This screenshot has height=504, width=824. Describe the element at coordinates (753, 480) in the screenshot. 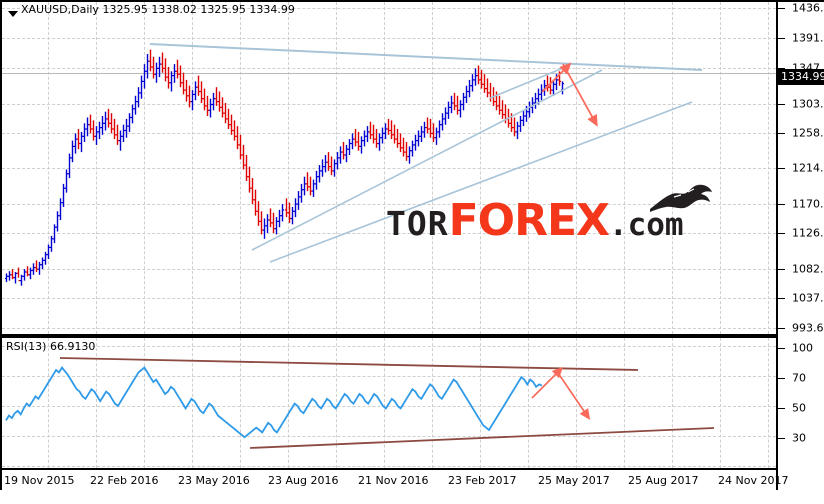

I see `date-axis-label: 24 Nov 2017` at that location.